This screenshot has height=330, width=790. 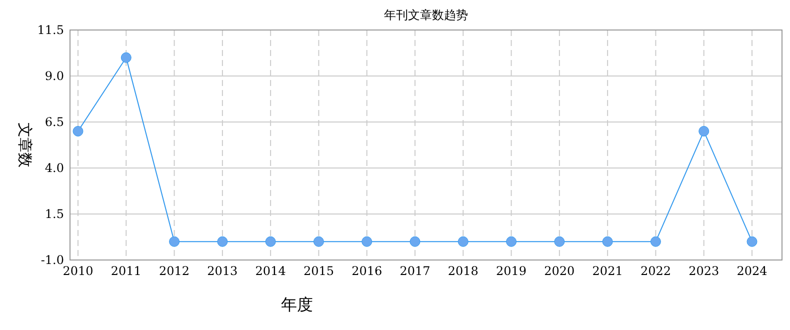 I want to click on y-tick-label: 11.5, so click(x=50, y=30).